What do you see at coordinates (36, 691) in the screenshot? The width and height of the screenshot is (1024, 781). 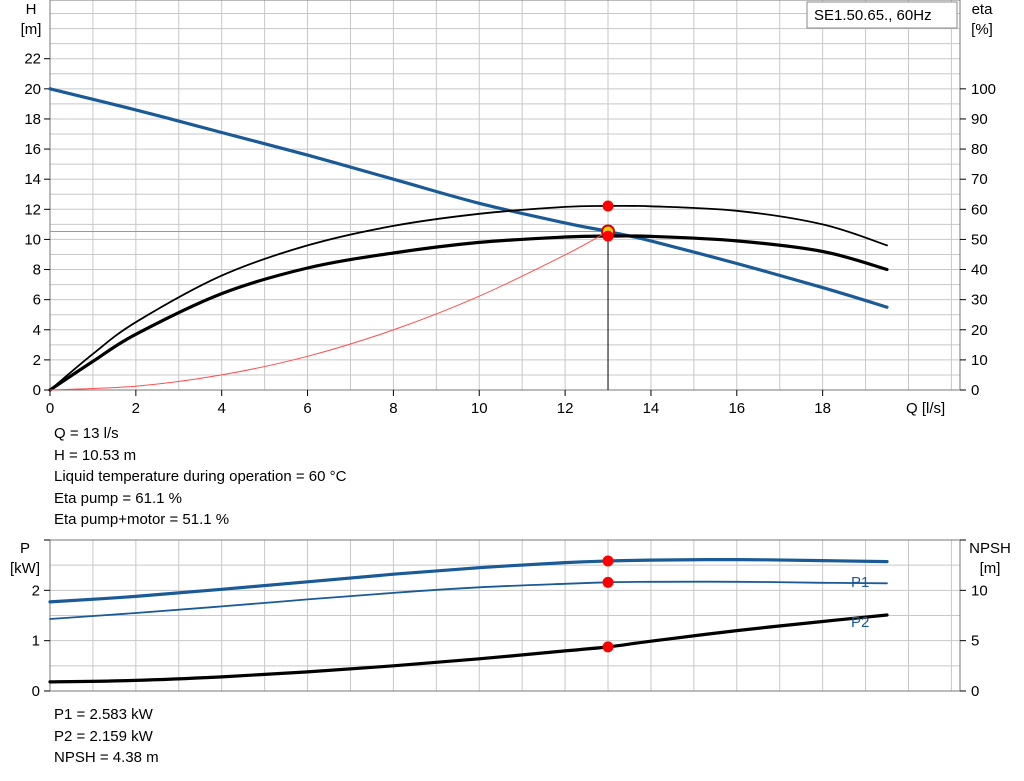 I see `bottom-y-left-tick-label: 0` at bounding box center [36, 691].